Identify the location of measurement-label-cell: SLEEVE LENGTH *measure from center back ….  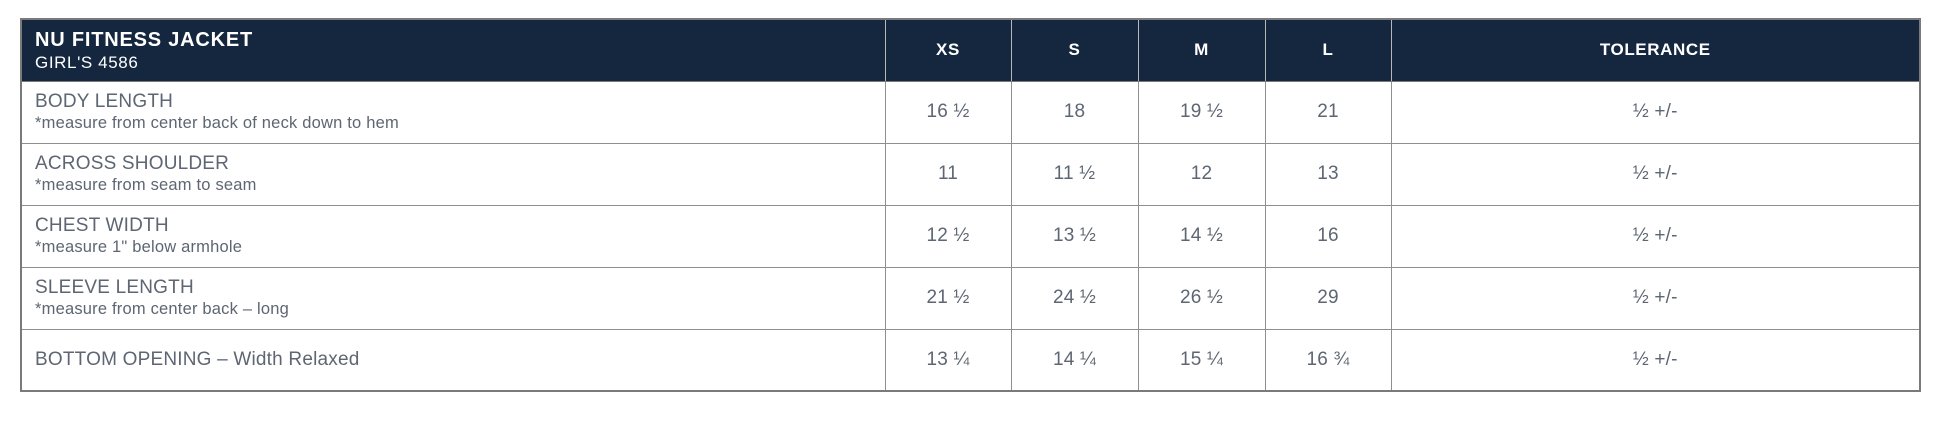
(453, 298).